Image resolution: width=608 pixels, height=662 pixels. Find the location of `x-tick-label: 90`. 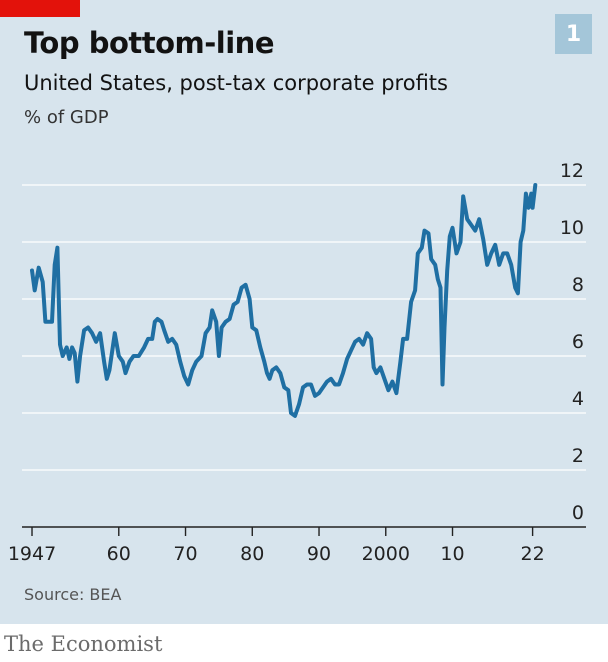

x-tick-label: 90 is located at coordinates (319, 554).